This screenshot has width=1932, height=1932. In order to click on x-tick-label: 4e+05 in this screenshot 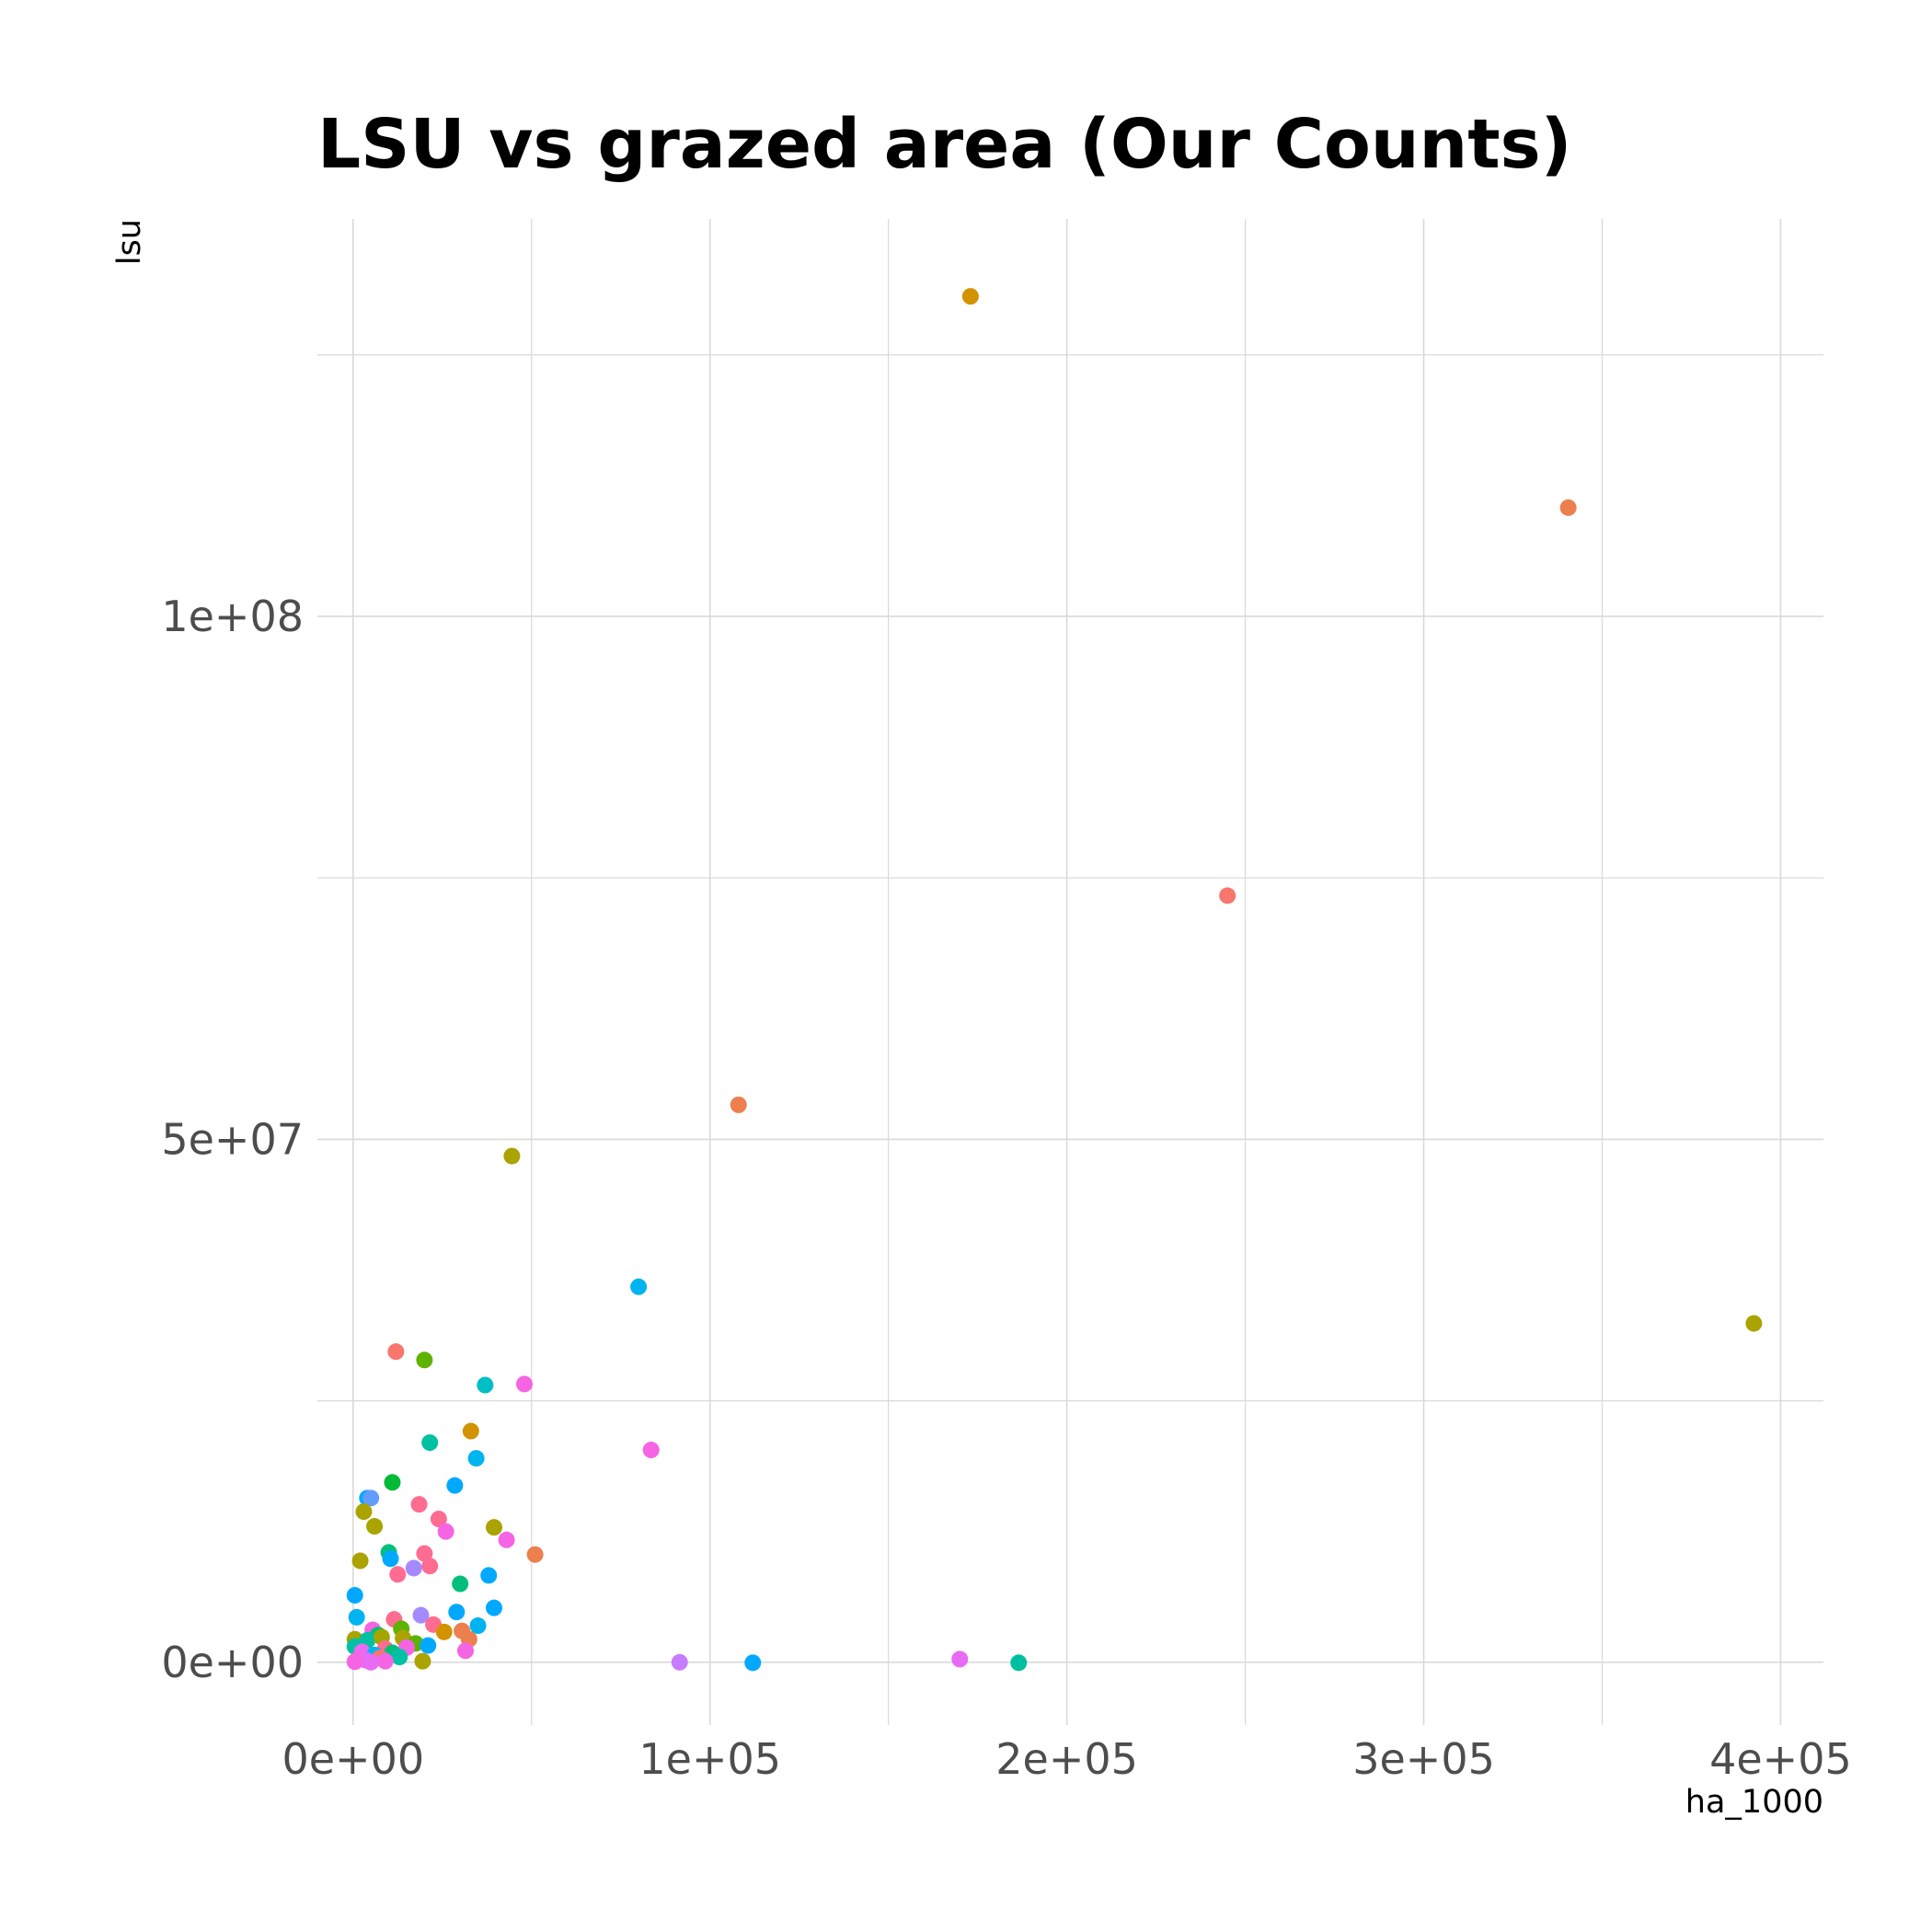, I will do `click(1780, 1759)`.